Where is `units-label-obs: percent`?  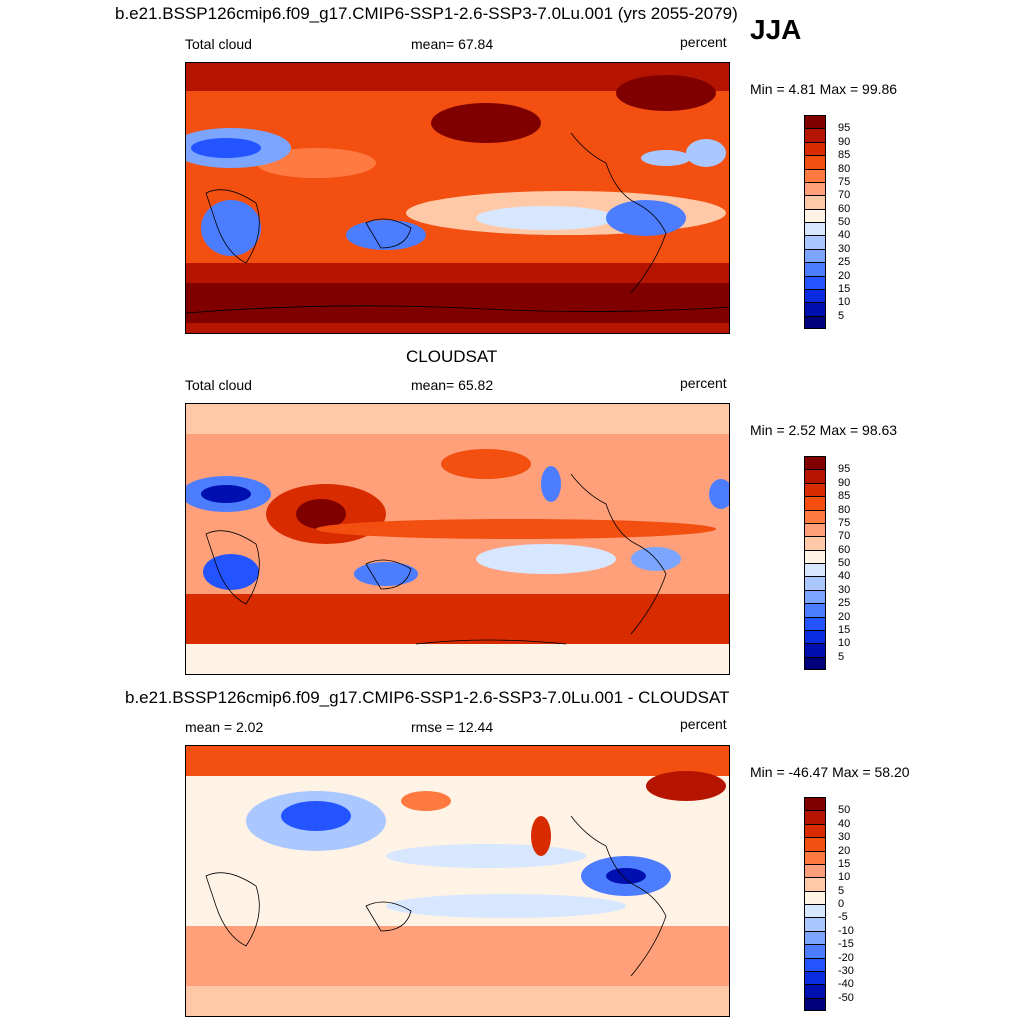 units-label-obs: percent is located at coordinates (703, 383).